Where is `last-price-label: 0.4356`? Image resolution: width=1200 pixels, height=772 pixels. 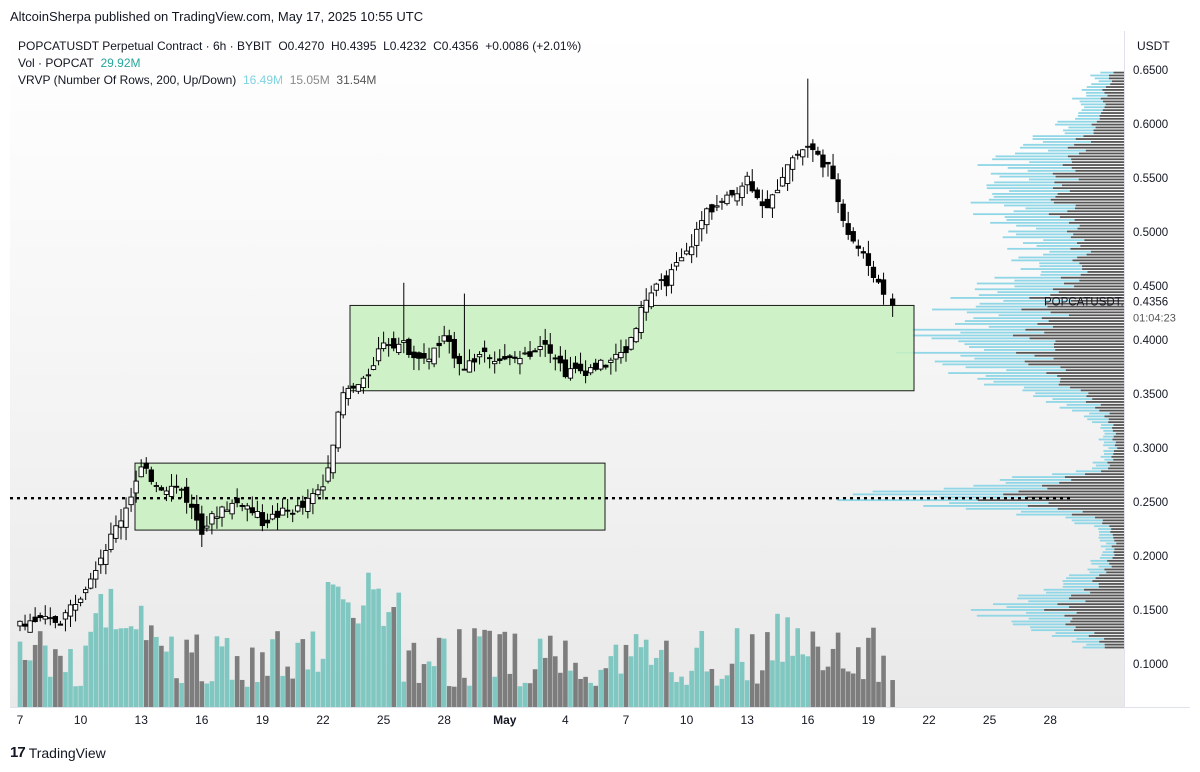 last-price-label: 0.4356 is located at coordinates (1150, 303).